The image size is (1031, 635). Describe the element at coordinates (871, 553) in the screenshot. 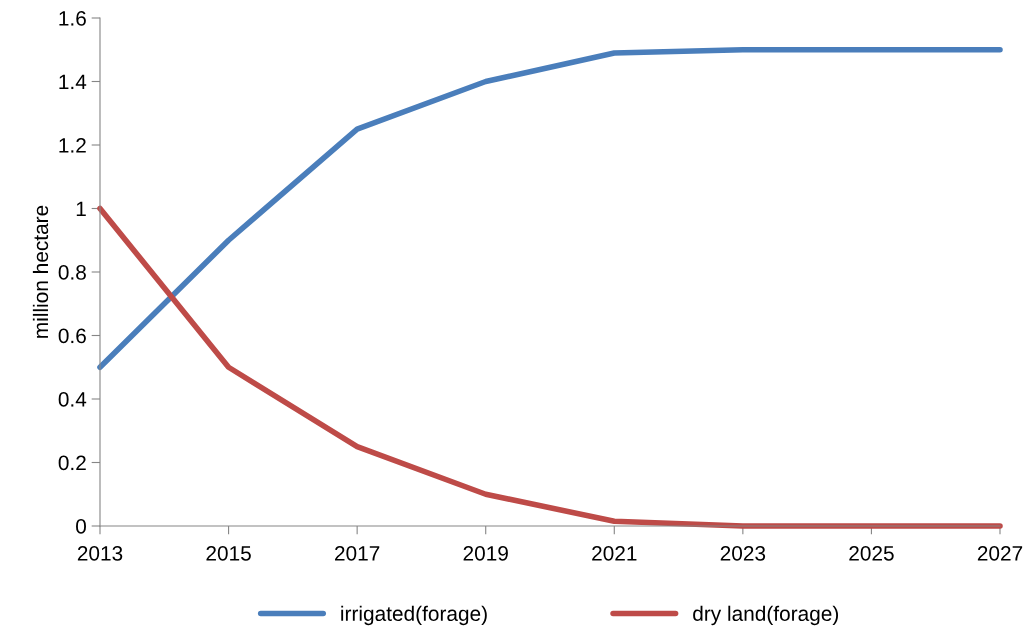

I see `x-tick-label: 2025` at that location.